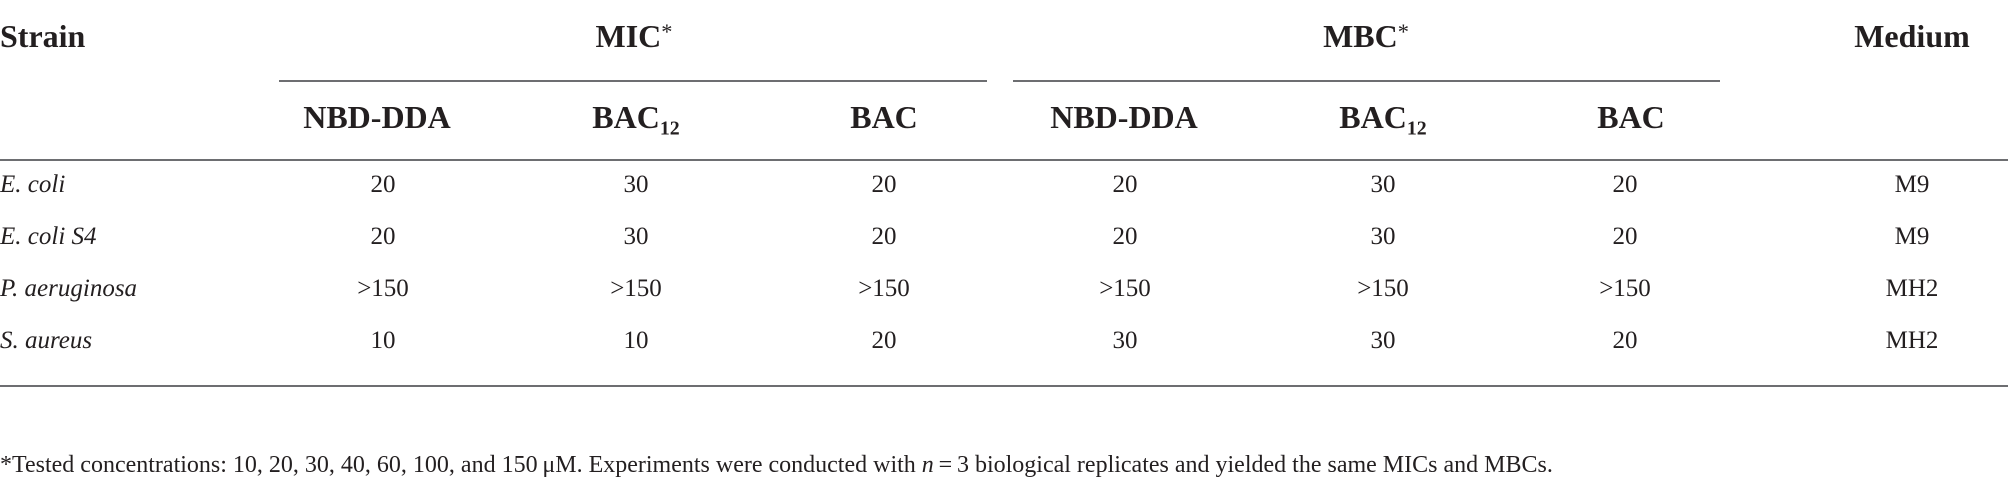 The image size is (2008, 491). Describe the element at coordinates (1912, 36) in the screenshot. I see `header-medium: Medium` at that location.